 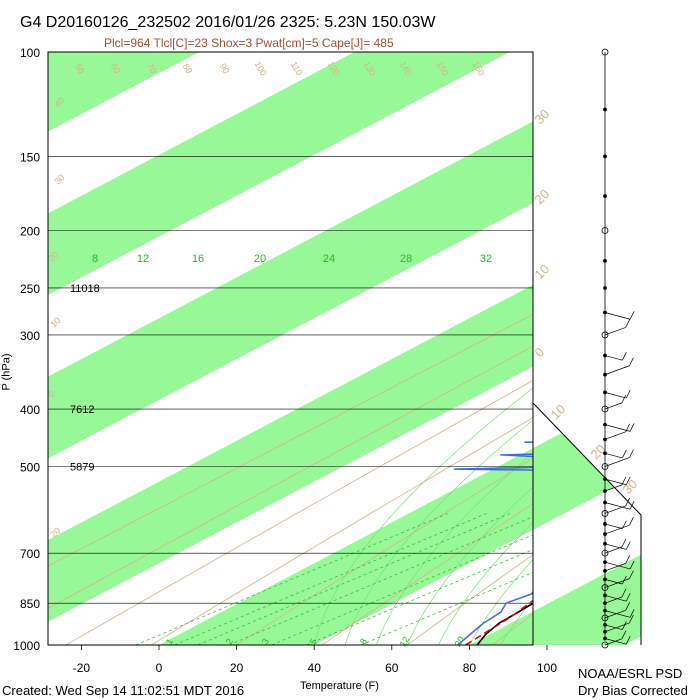 What do you see at coordinates (547, 668) in the screenshot?
I see `x-tick-label: 100` at bounding box center [547, 668].